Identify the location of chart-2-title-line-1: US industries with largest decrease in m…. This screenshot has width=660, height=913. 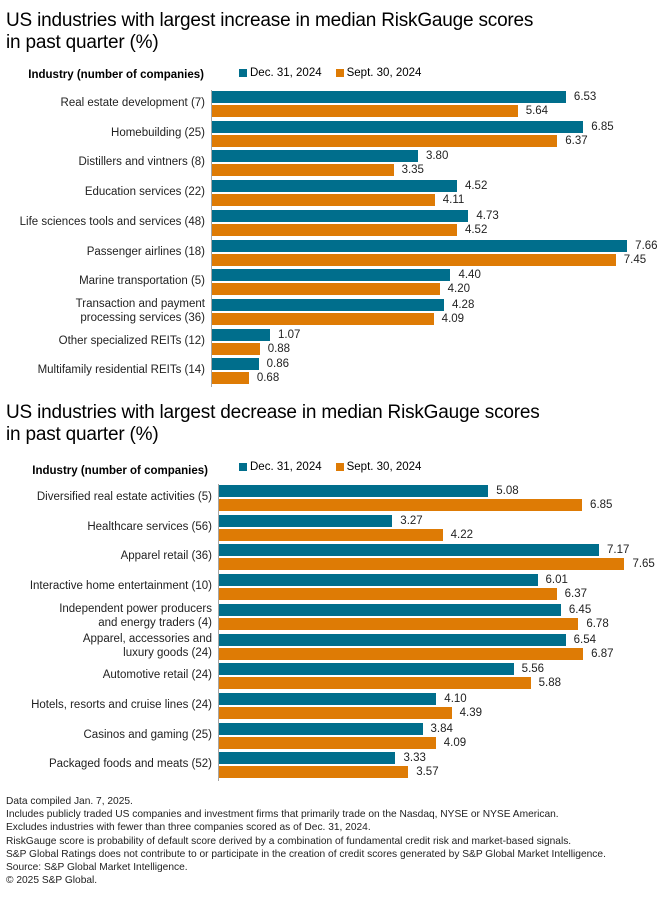
(273, 412).